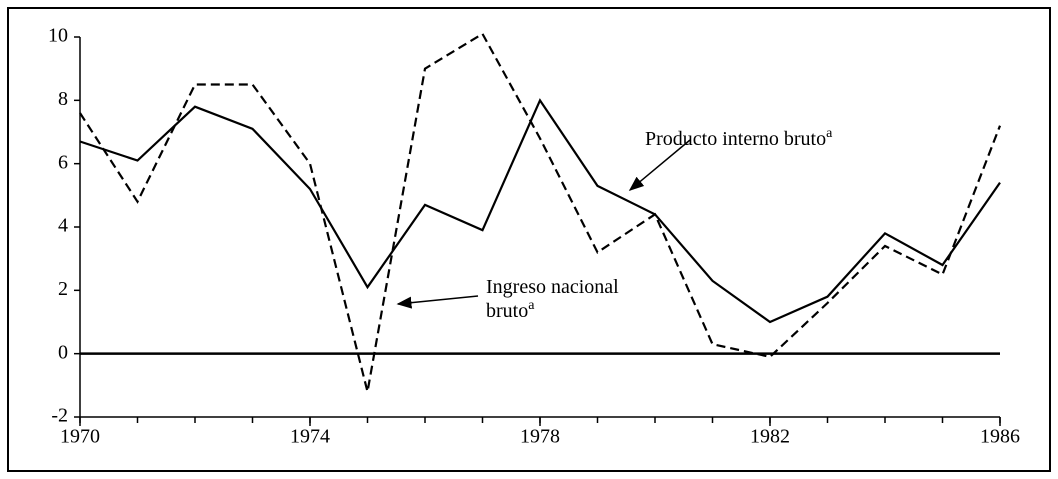 The height and width of the screenshot is (479, 1058). Describe the element at coordinates (552, 299) in the screenshot. I see `label-text: Ingreso nacional bruto` at that location.